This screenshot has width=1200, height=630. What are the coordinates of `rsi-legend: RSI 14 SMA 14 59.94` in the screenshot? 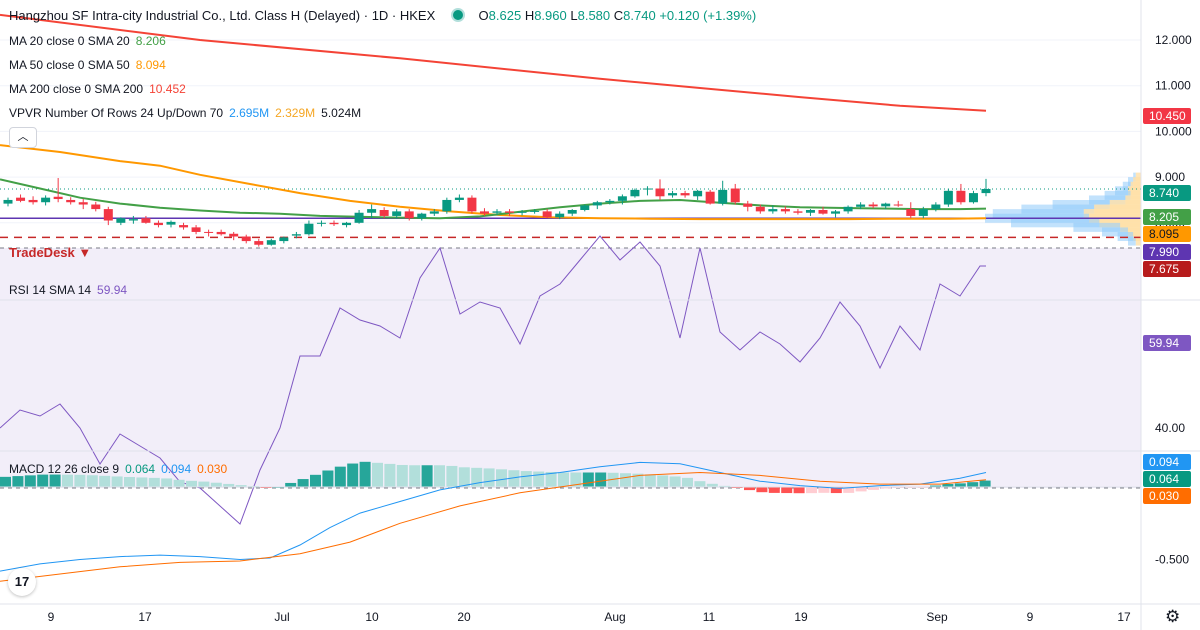 It's located at (68, 290).